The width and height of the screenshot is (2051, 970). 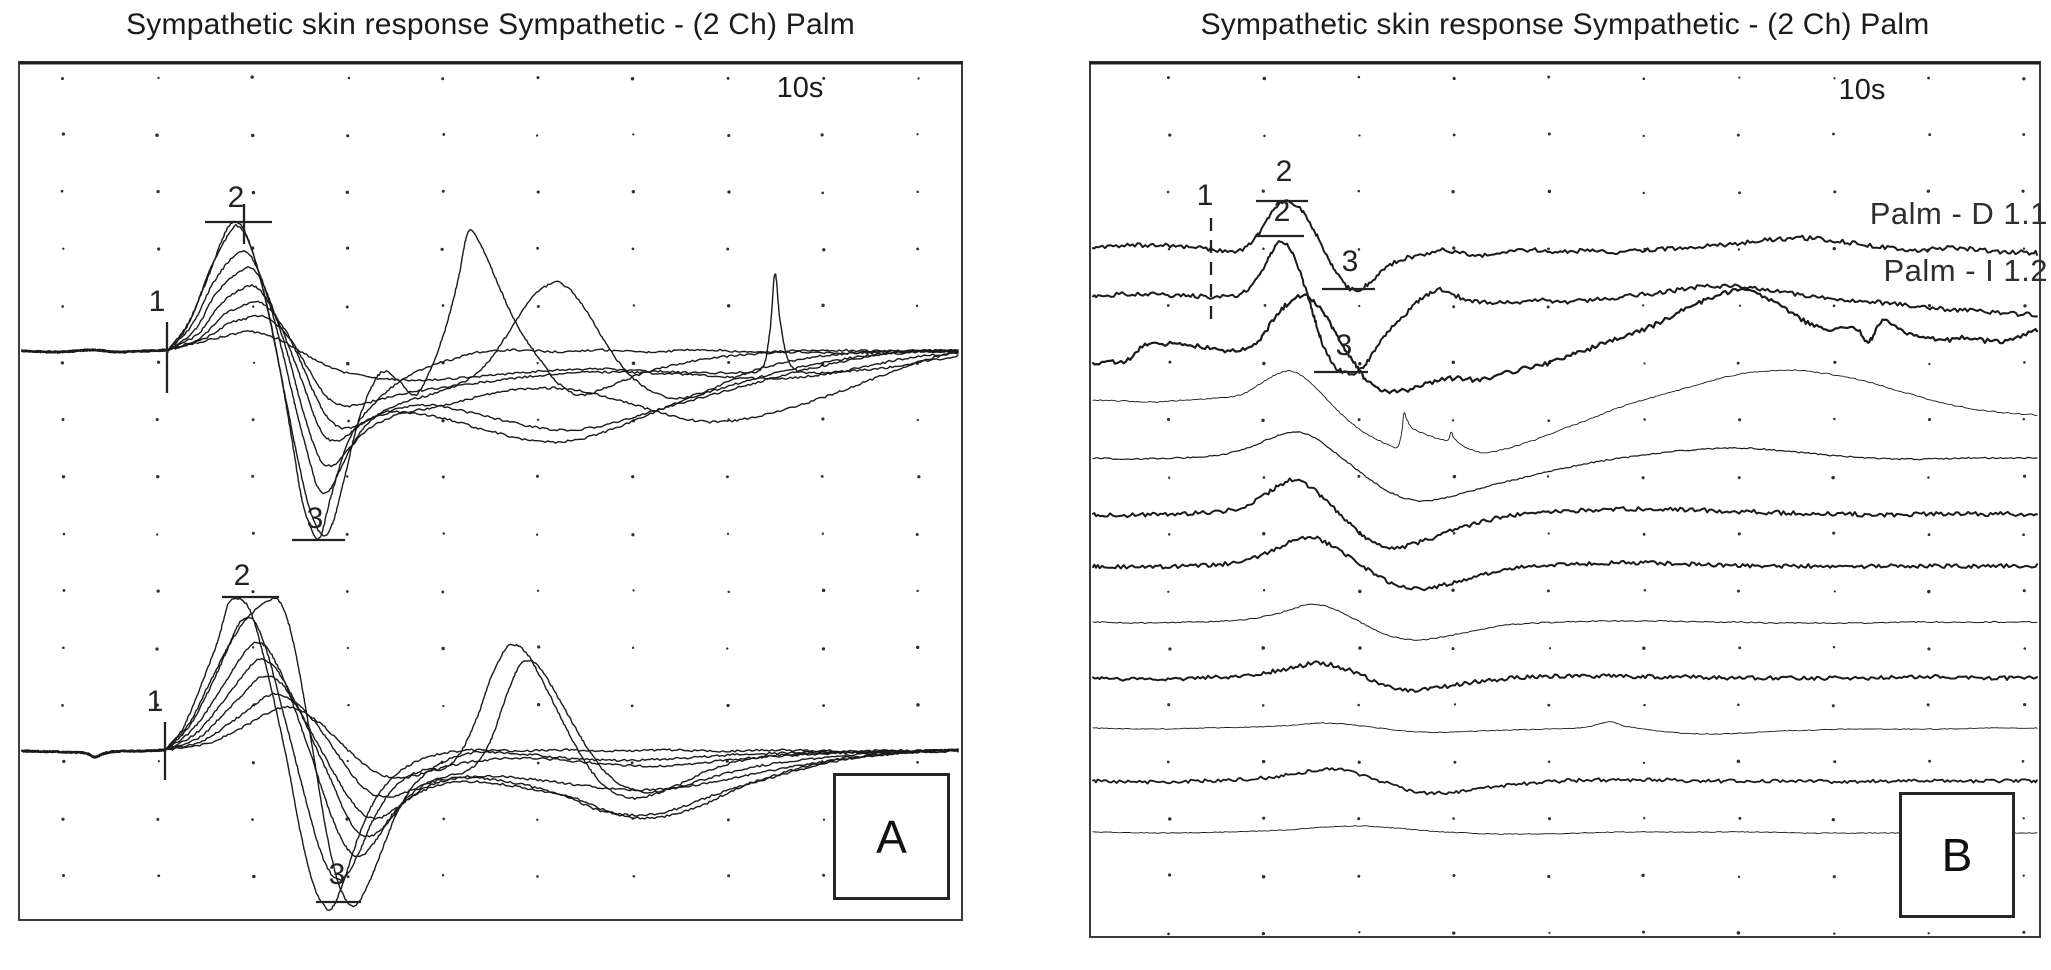 I want to click on panel-a-timebase-label: 10s, so click(x=800, y=88).